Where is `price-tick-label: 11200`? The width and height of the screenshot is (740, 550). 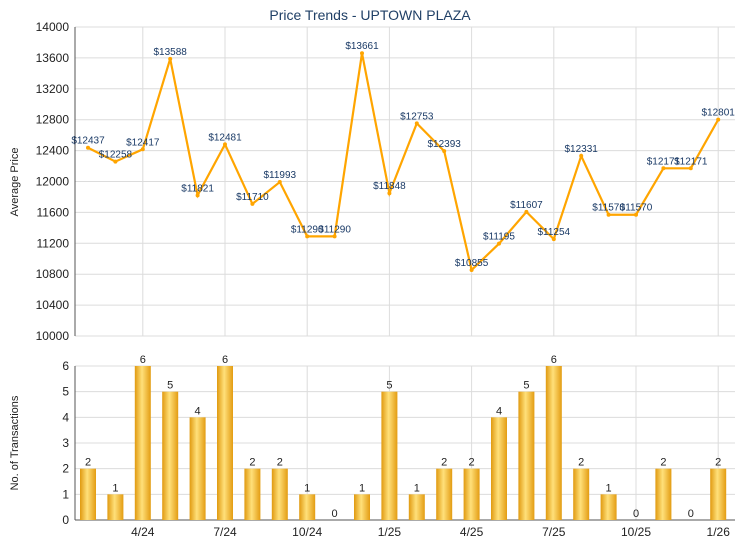 price-tick-label: 11200 is located at coordinates (53, 243).